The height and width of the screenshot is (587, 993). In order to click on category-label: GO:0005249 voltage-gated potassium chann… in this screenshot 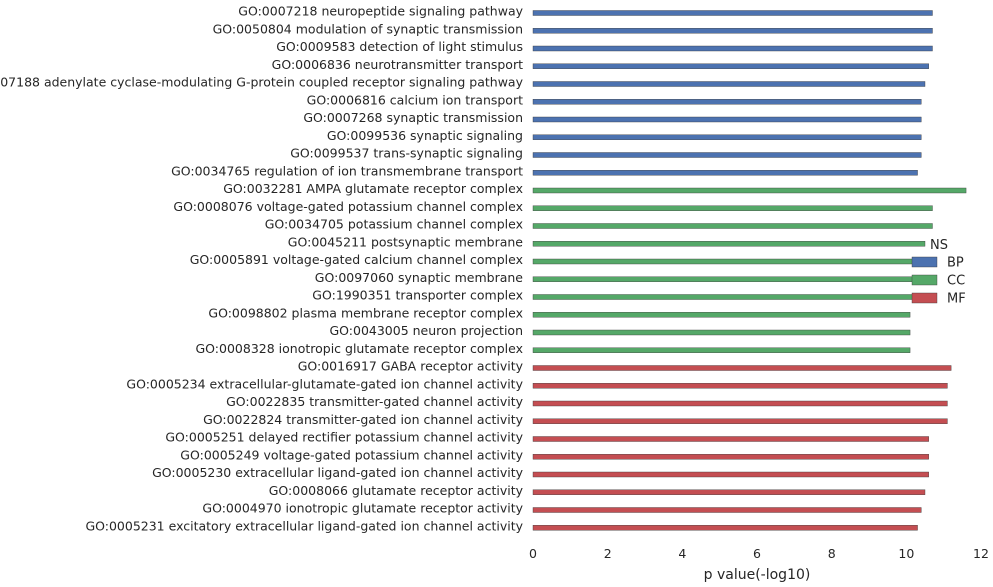, I will do `click(351, 454)`.